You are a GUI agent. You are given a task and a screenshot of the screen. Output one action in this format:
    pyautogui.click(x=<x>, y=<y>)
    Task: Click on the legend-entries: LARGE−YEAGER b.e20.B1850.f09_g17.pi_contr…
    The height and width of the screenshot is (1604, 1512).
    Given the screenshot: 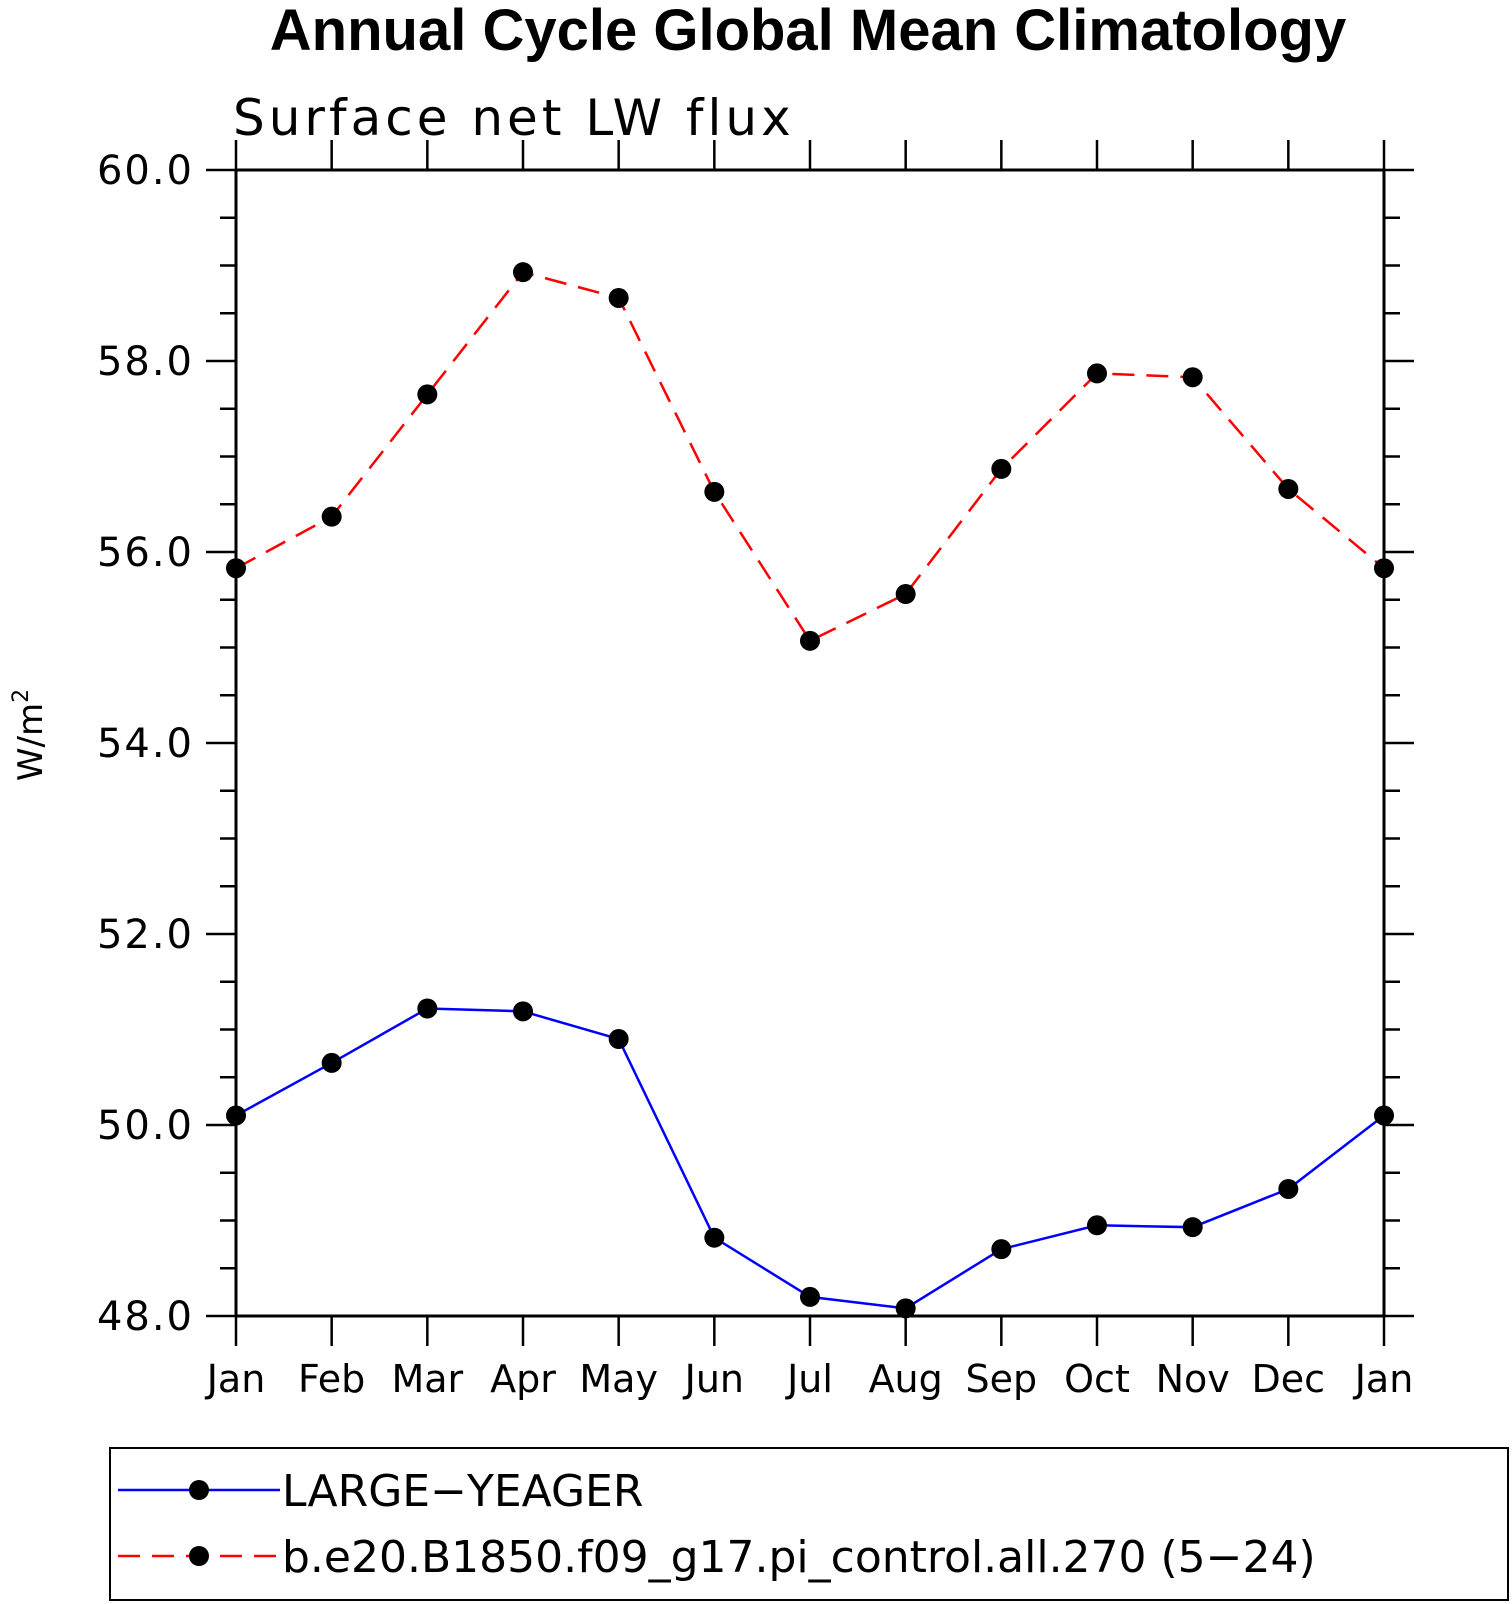 What is the action you would take?
    pyautogui.click(x=717, y=1524)
    